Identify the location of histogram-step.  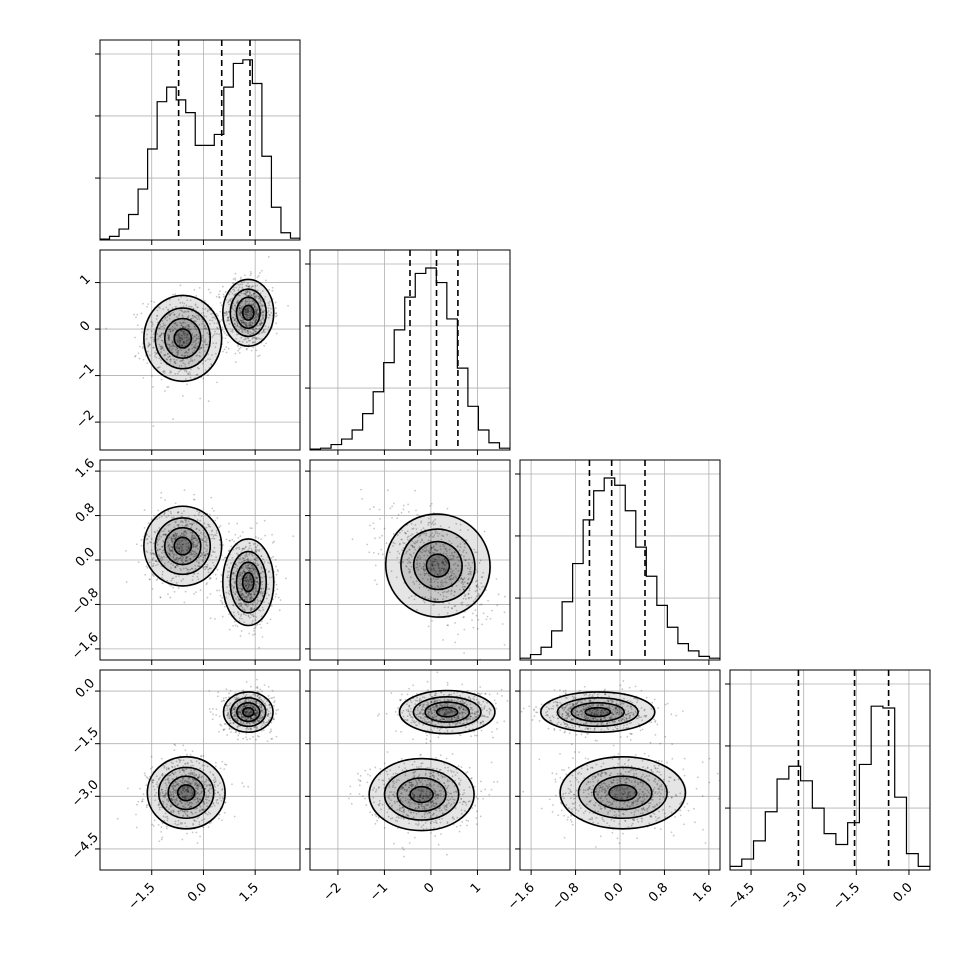
(410, 358).